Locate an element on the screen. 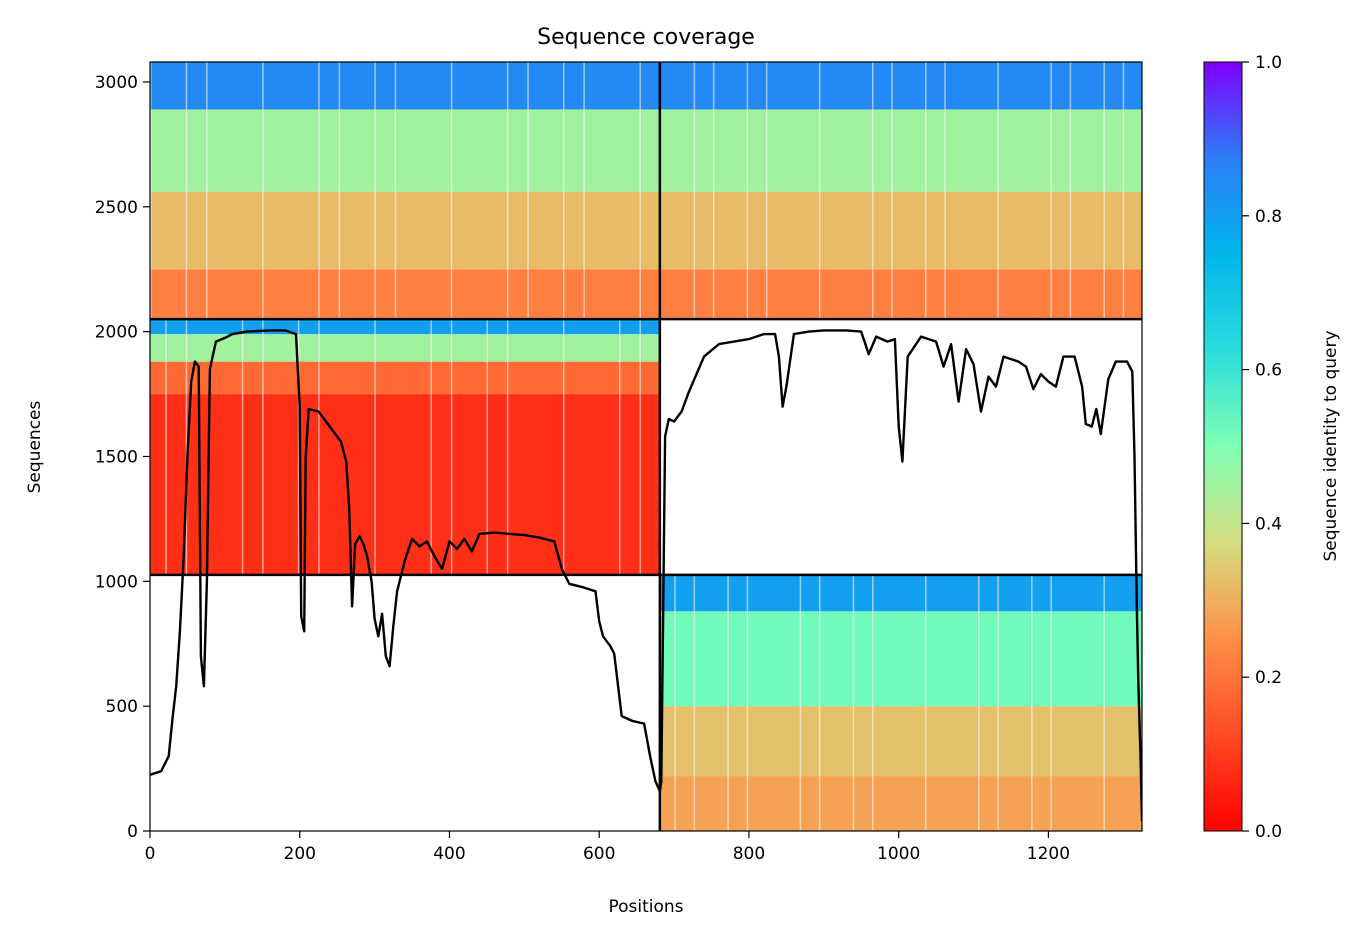 The image size is (1364, 939). colorbar-label: Sequence identity to query is located at coordinates (1331, 445).